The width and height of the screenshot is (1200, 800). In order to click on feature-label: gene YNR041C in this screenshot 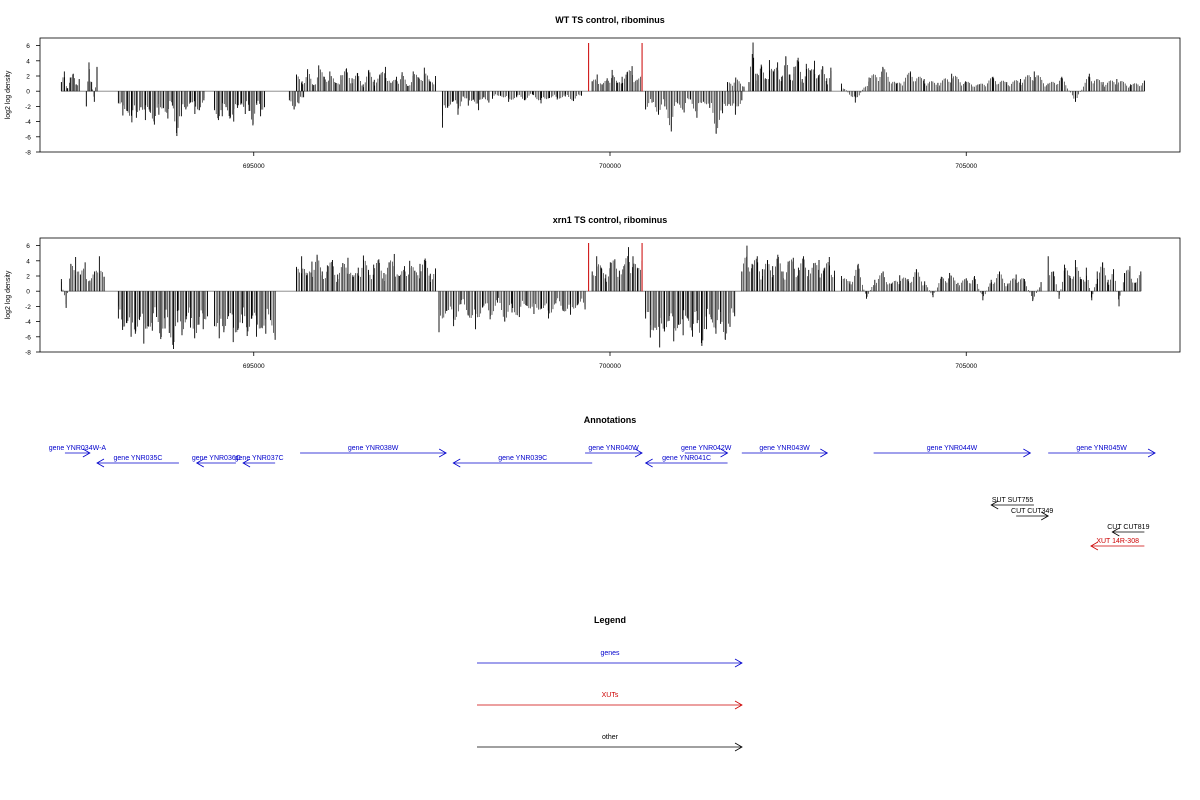, I will do `click(686, 458)`.